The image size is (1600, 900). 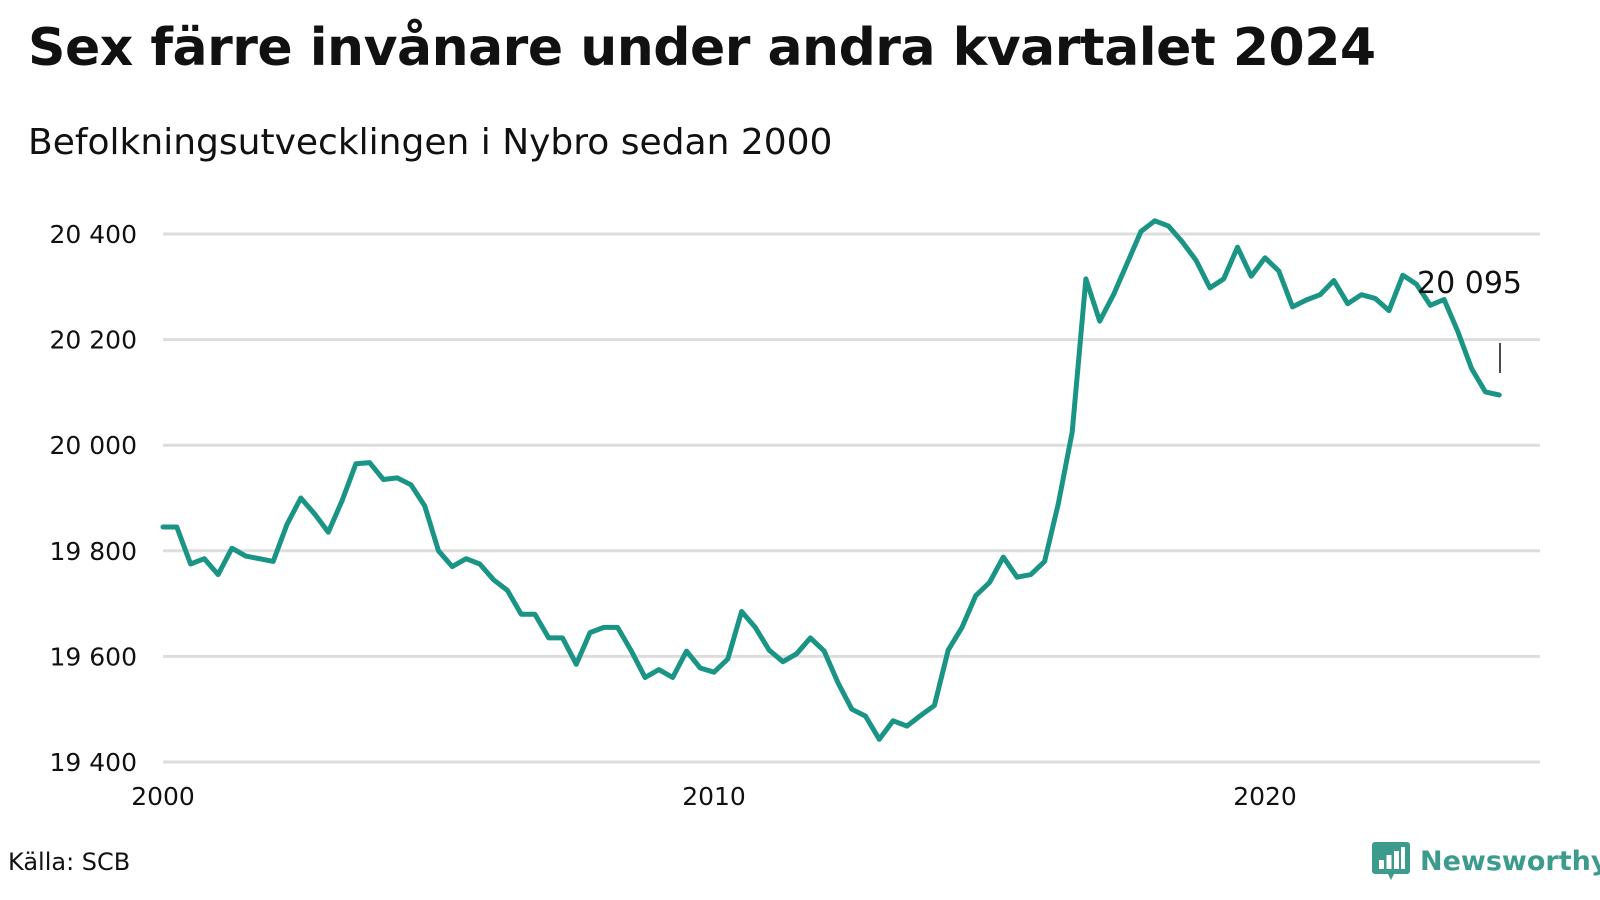 What do you see at coordinates (1391, 861) in the screenshot?
I see `bar-chart-icon` at bounding box center [1391, 861].